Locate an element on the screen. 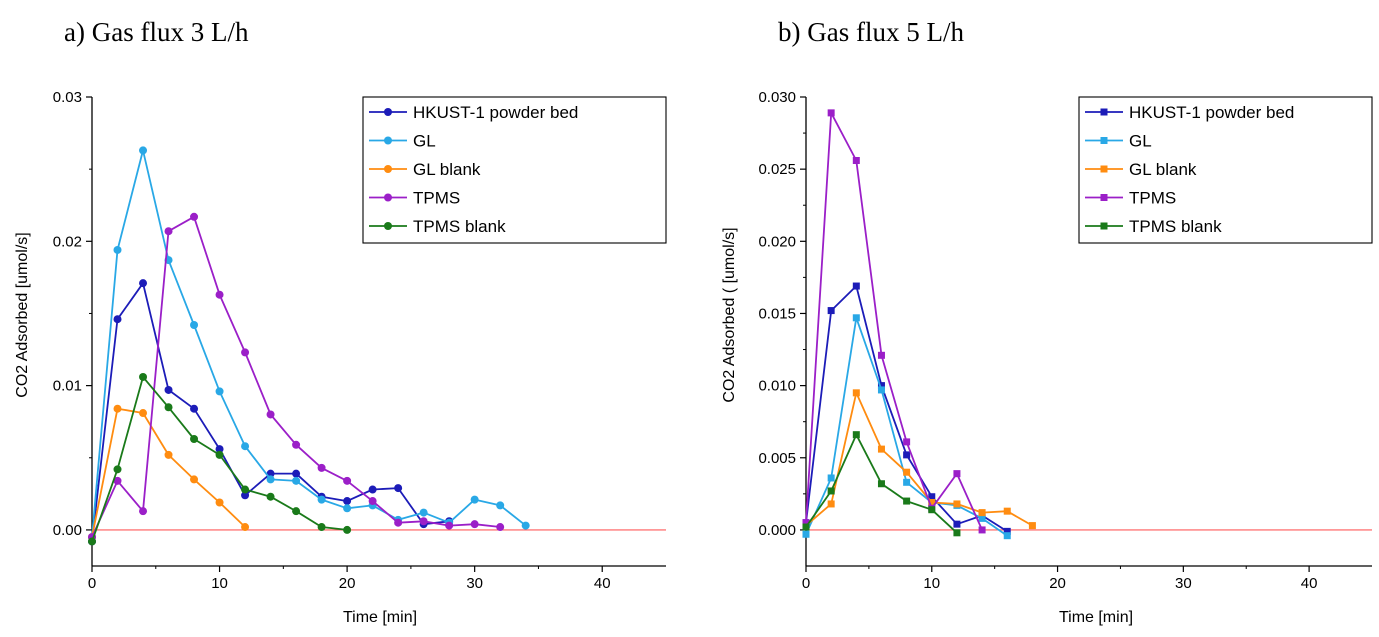 This screenshot has width=1379, height=637. panel-b-x-tick-label: 30 is located at coordinates (1183, 583).